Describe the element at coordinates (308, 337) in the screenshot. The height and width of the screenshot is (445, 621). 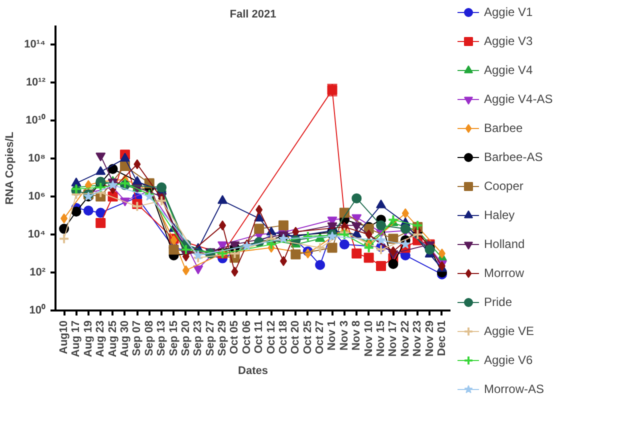
I see `x-tick-label: Oct 25` at that location.